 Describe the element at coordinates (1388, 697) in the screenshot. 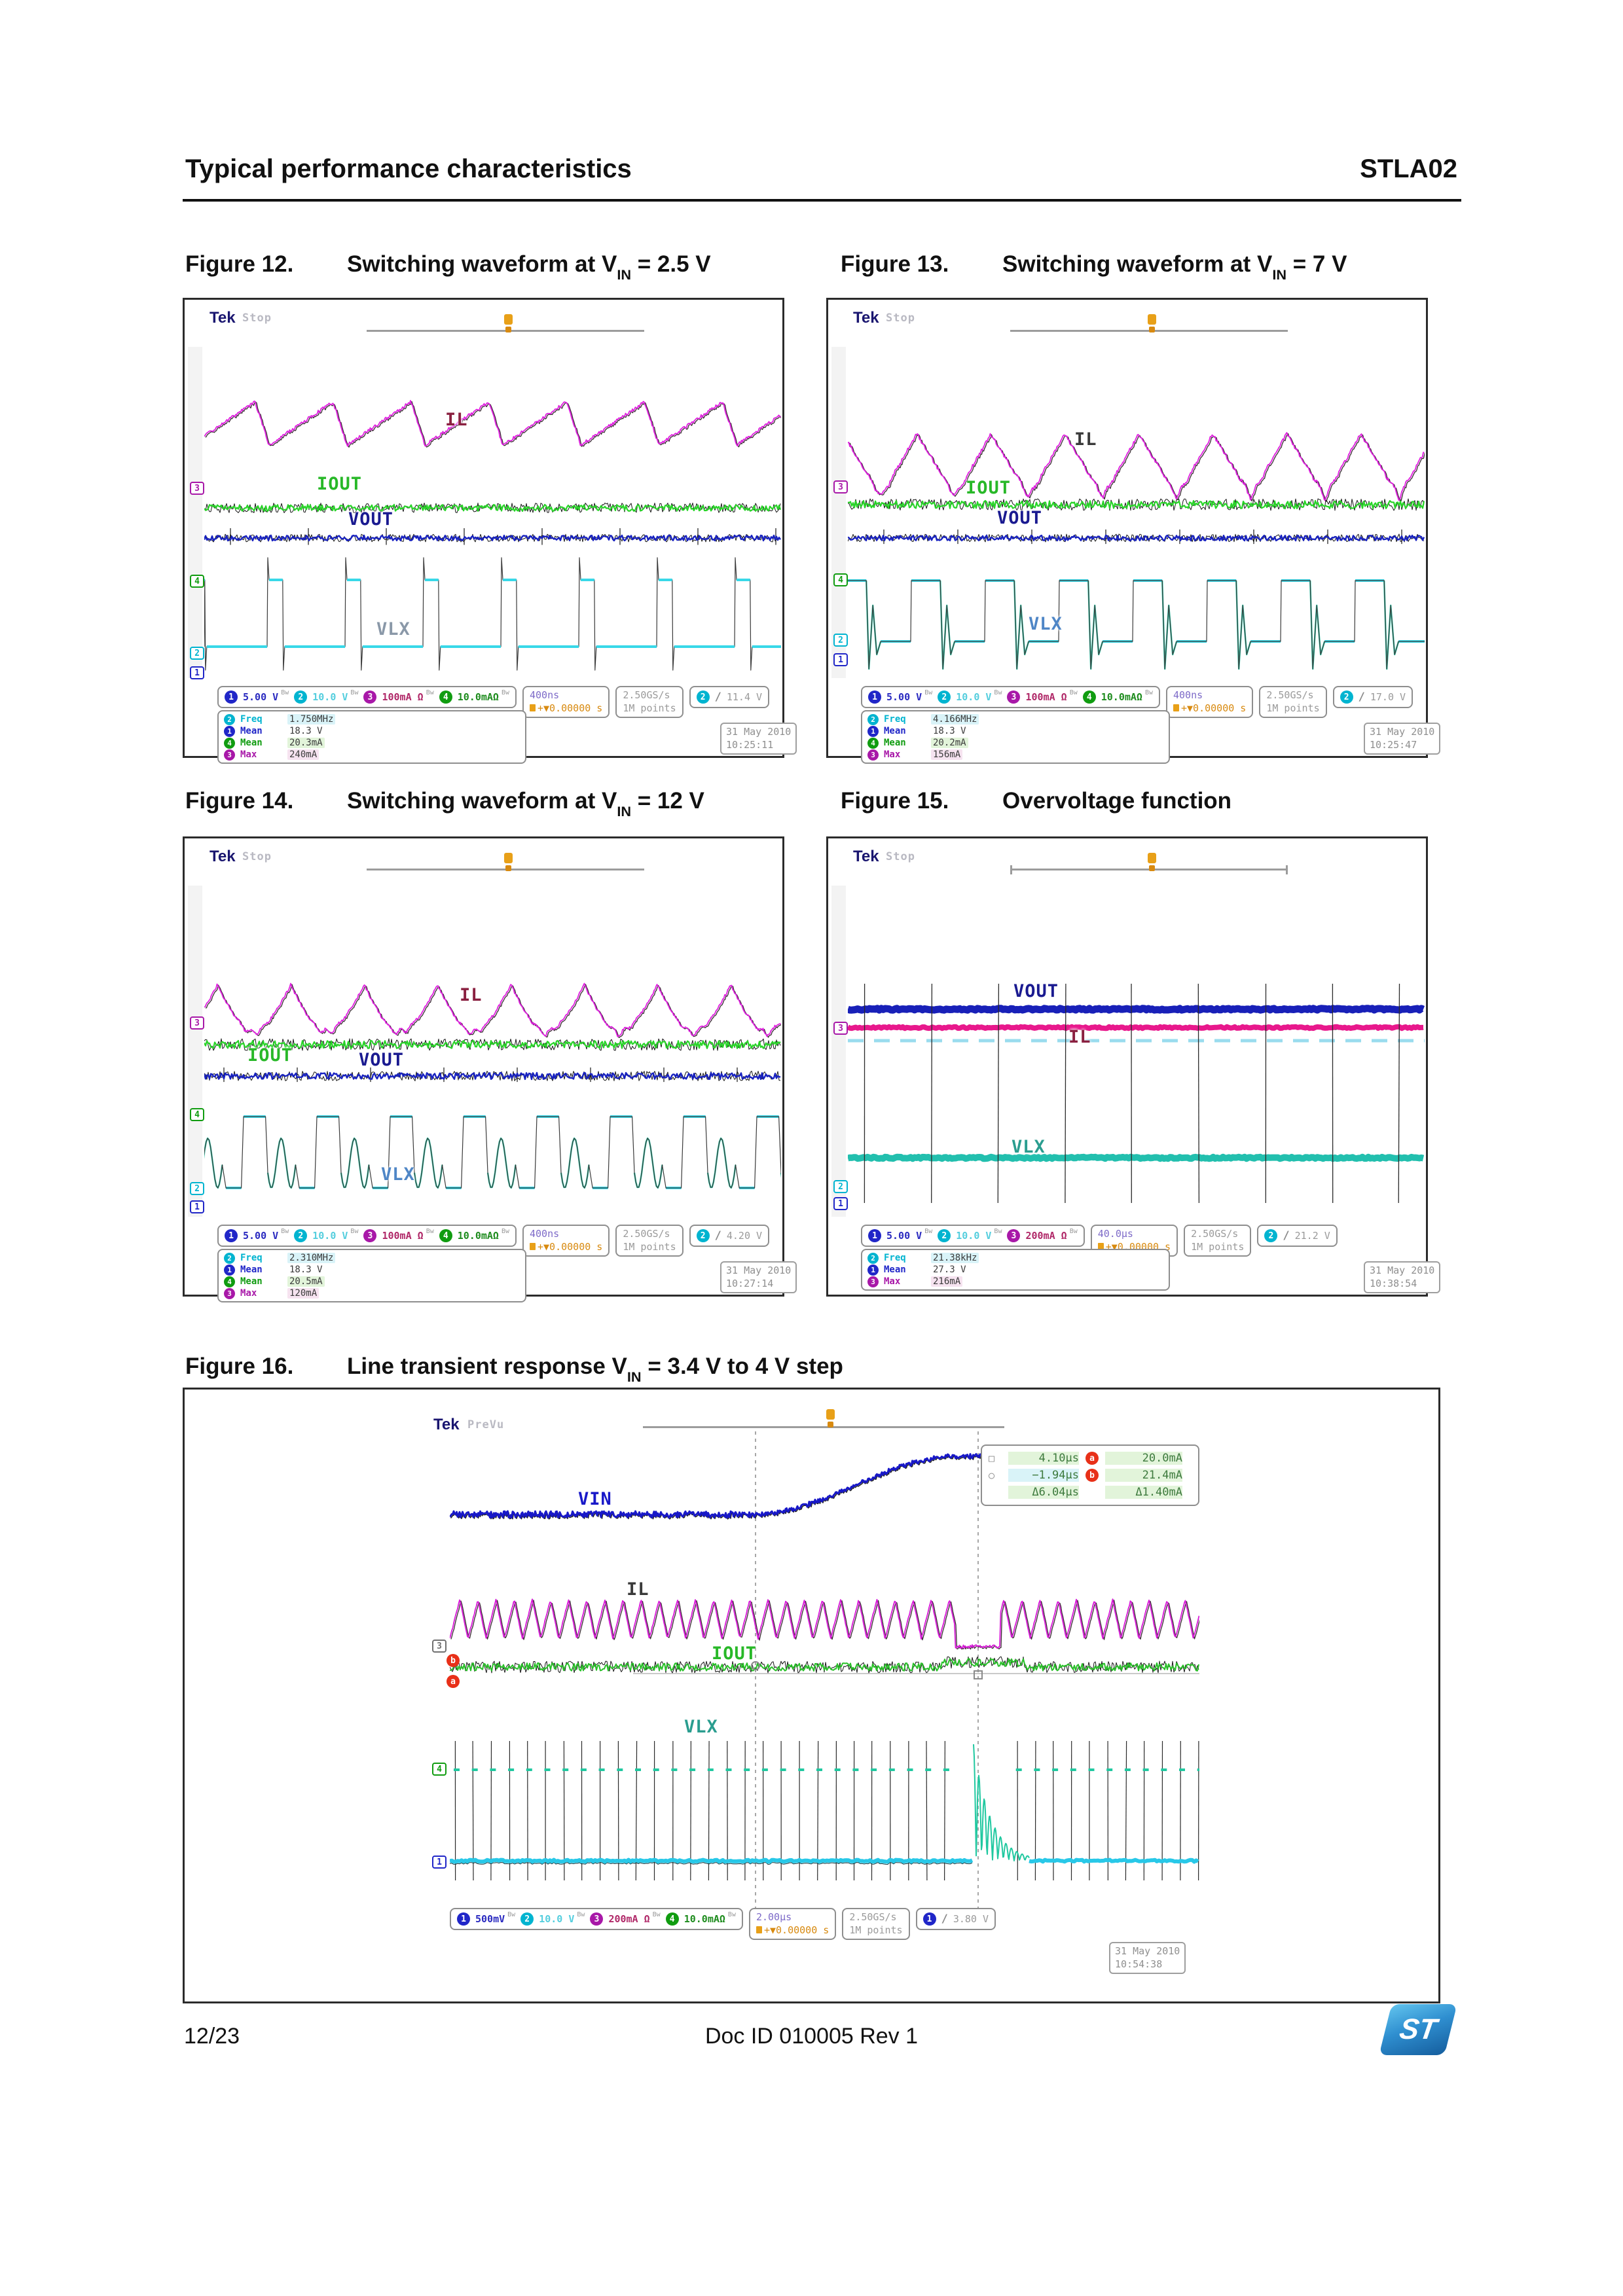

I see `trigger-level: 17.0 V` at that location.